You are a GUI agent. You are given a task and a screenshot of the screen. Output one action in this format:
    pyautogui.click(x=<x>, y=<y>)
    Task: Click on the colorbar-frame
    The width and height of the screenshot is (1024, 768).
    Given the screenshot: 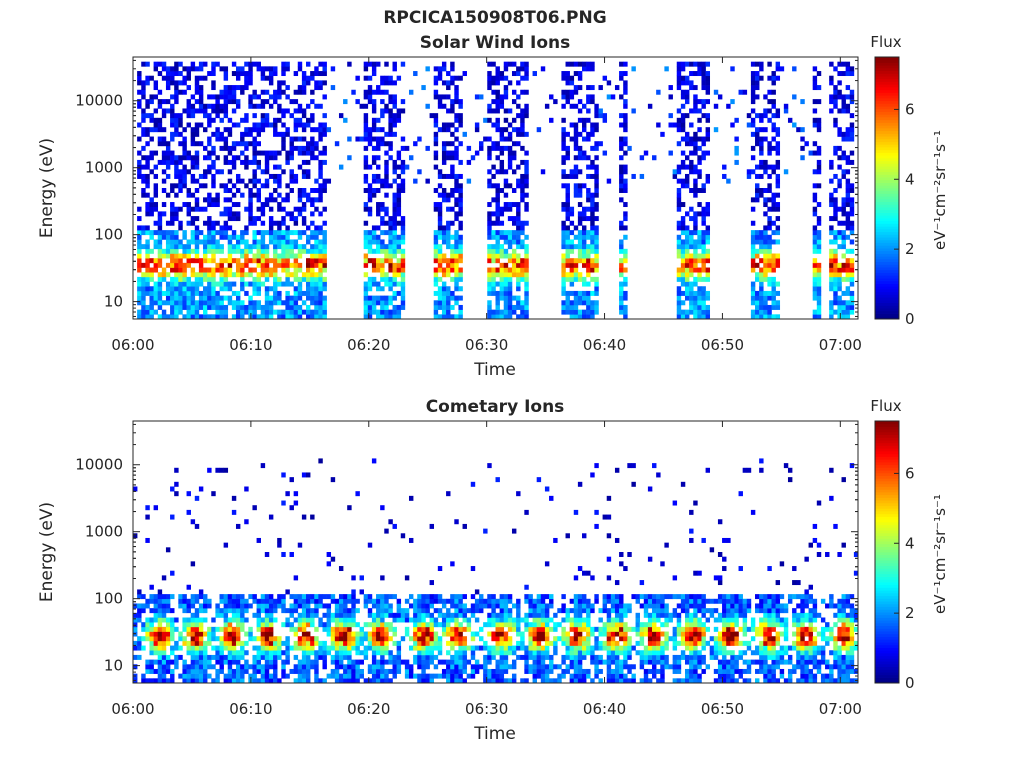 What is the action you would take?
    pyautogui.click(x=887, y=188)
    